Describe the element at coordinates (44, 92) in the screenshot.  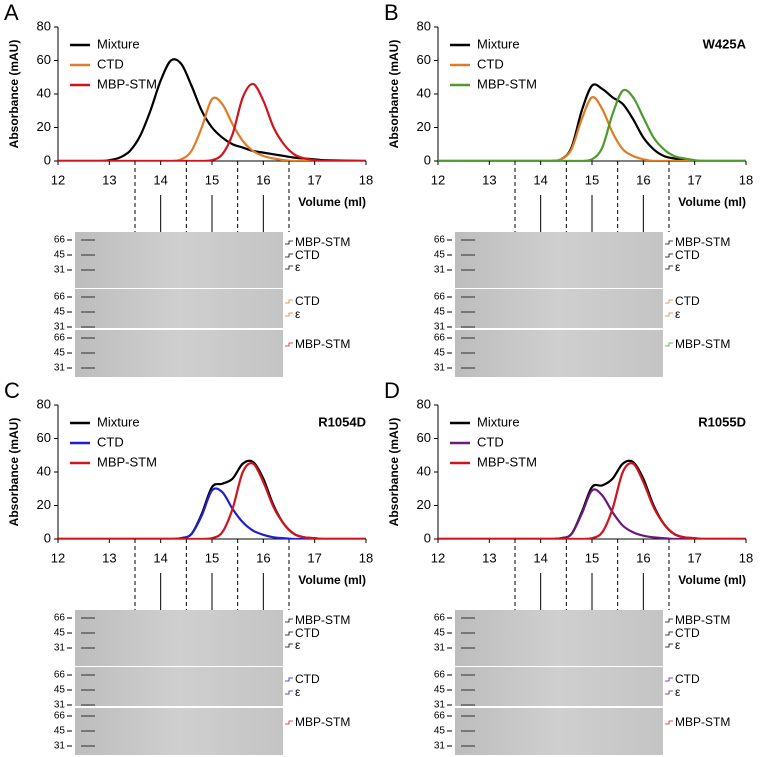
I see `y-tick-label: 40` at that location.